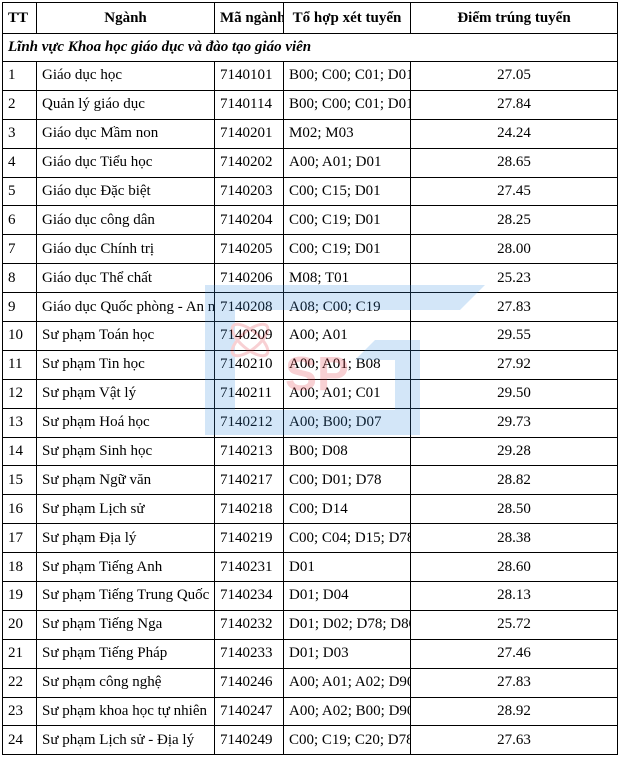  What do you see at coordinates (125, 509) in the screenshot?
I see `cell-major: Sư phạm Lịch sử` at bounding box center [125, 509].